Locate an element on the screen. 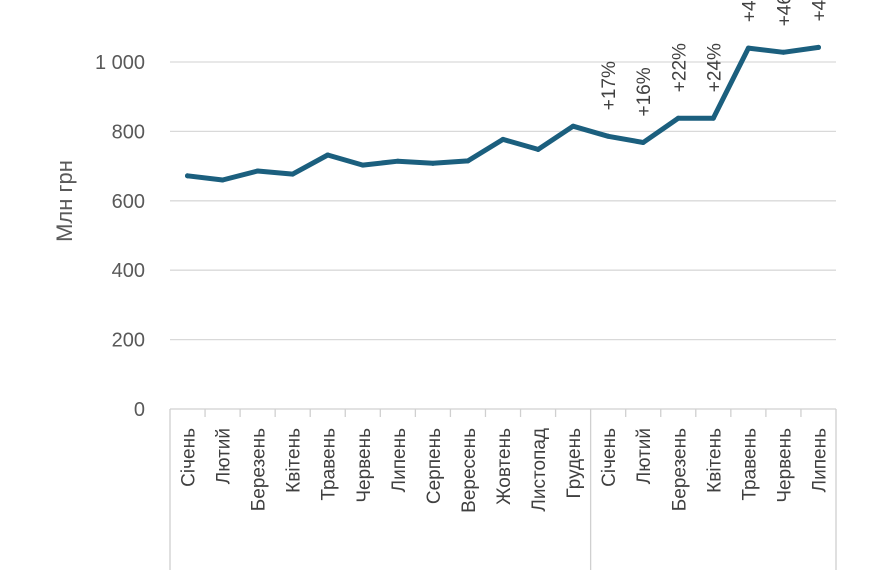  x-tick-label: Вересень is located at coordinates (469, 470).